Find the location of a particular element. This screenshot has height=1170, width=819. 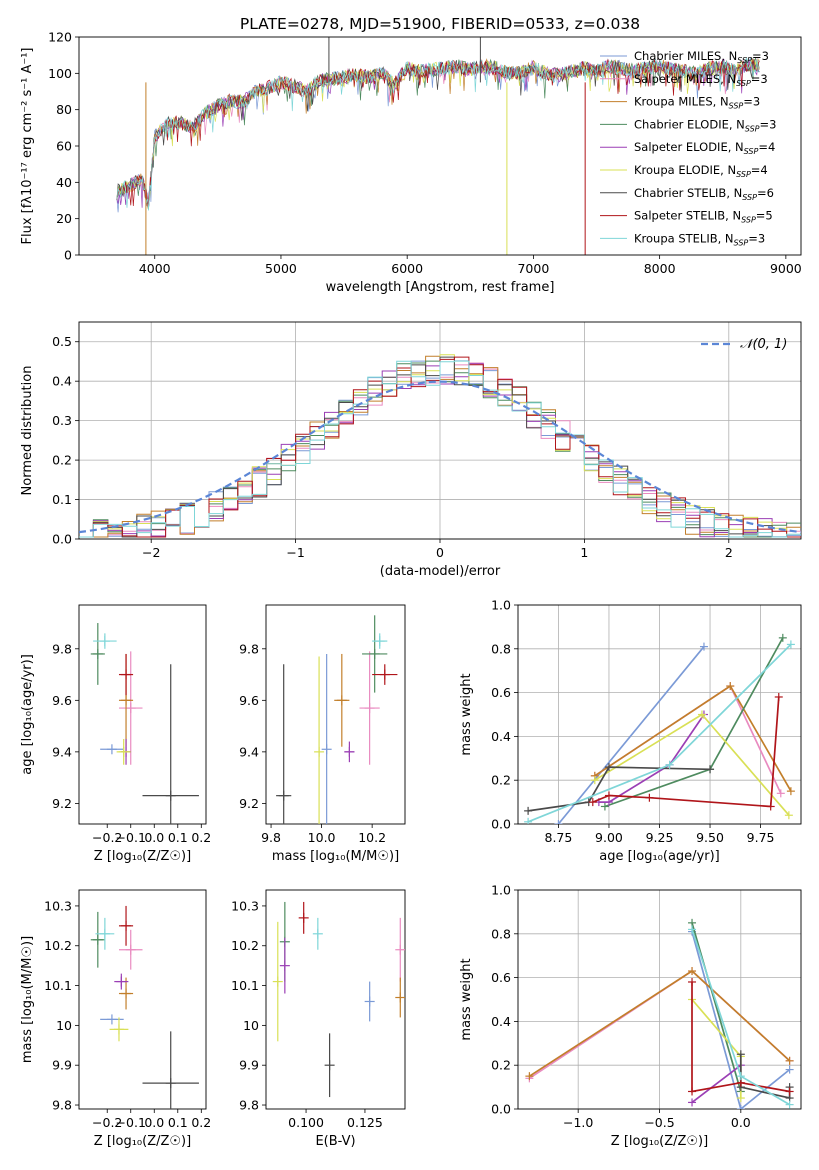

weight-line-cs is located at coordinates (619, 789).